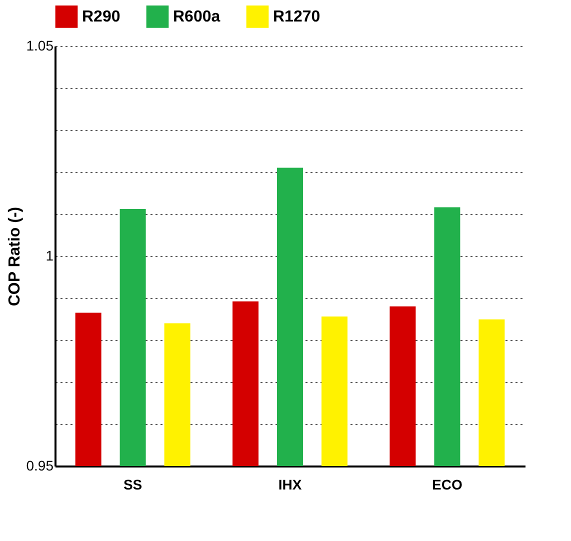 This screenshot has width=571, height=541. Describe the element at coordinates (296, 17) in the screenshot. I see `legend-label: R1270` at that location.